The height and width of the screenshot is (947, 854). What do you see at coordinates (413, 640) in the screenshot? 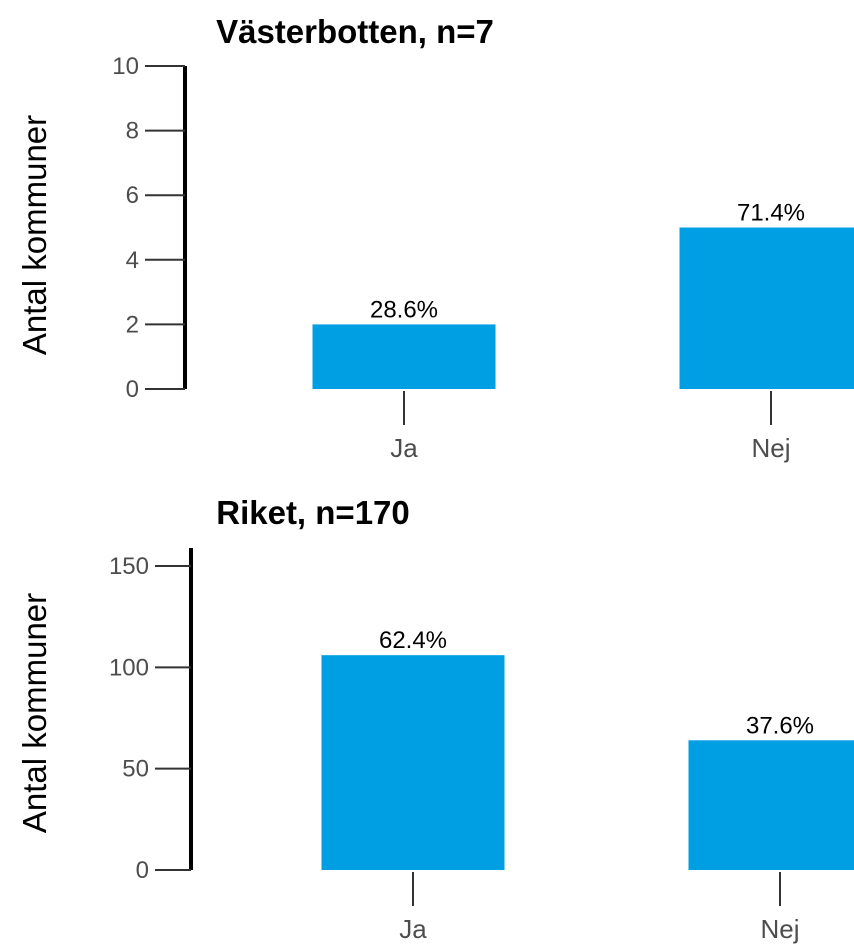
I see `bar-data-label: 62.4%` at bounding box center [413, 640].